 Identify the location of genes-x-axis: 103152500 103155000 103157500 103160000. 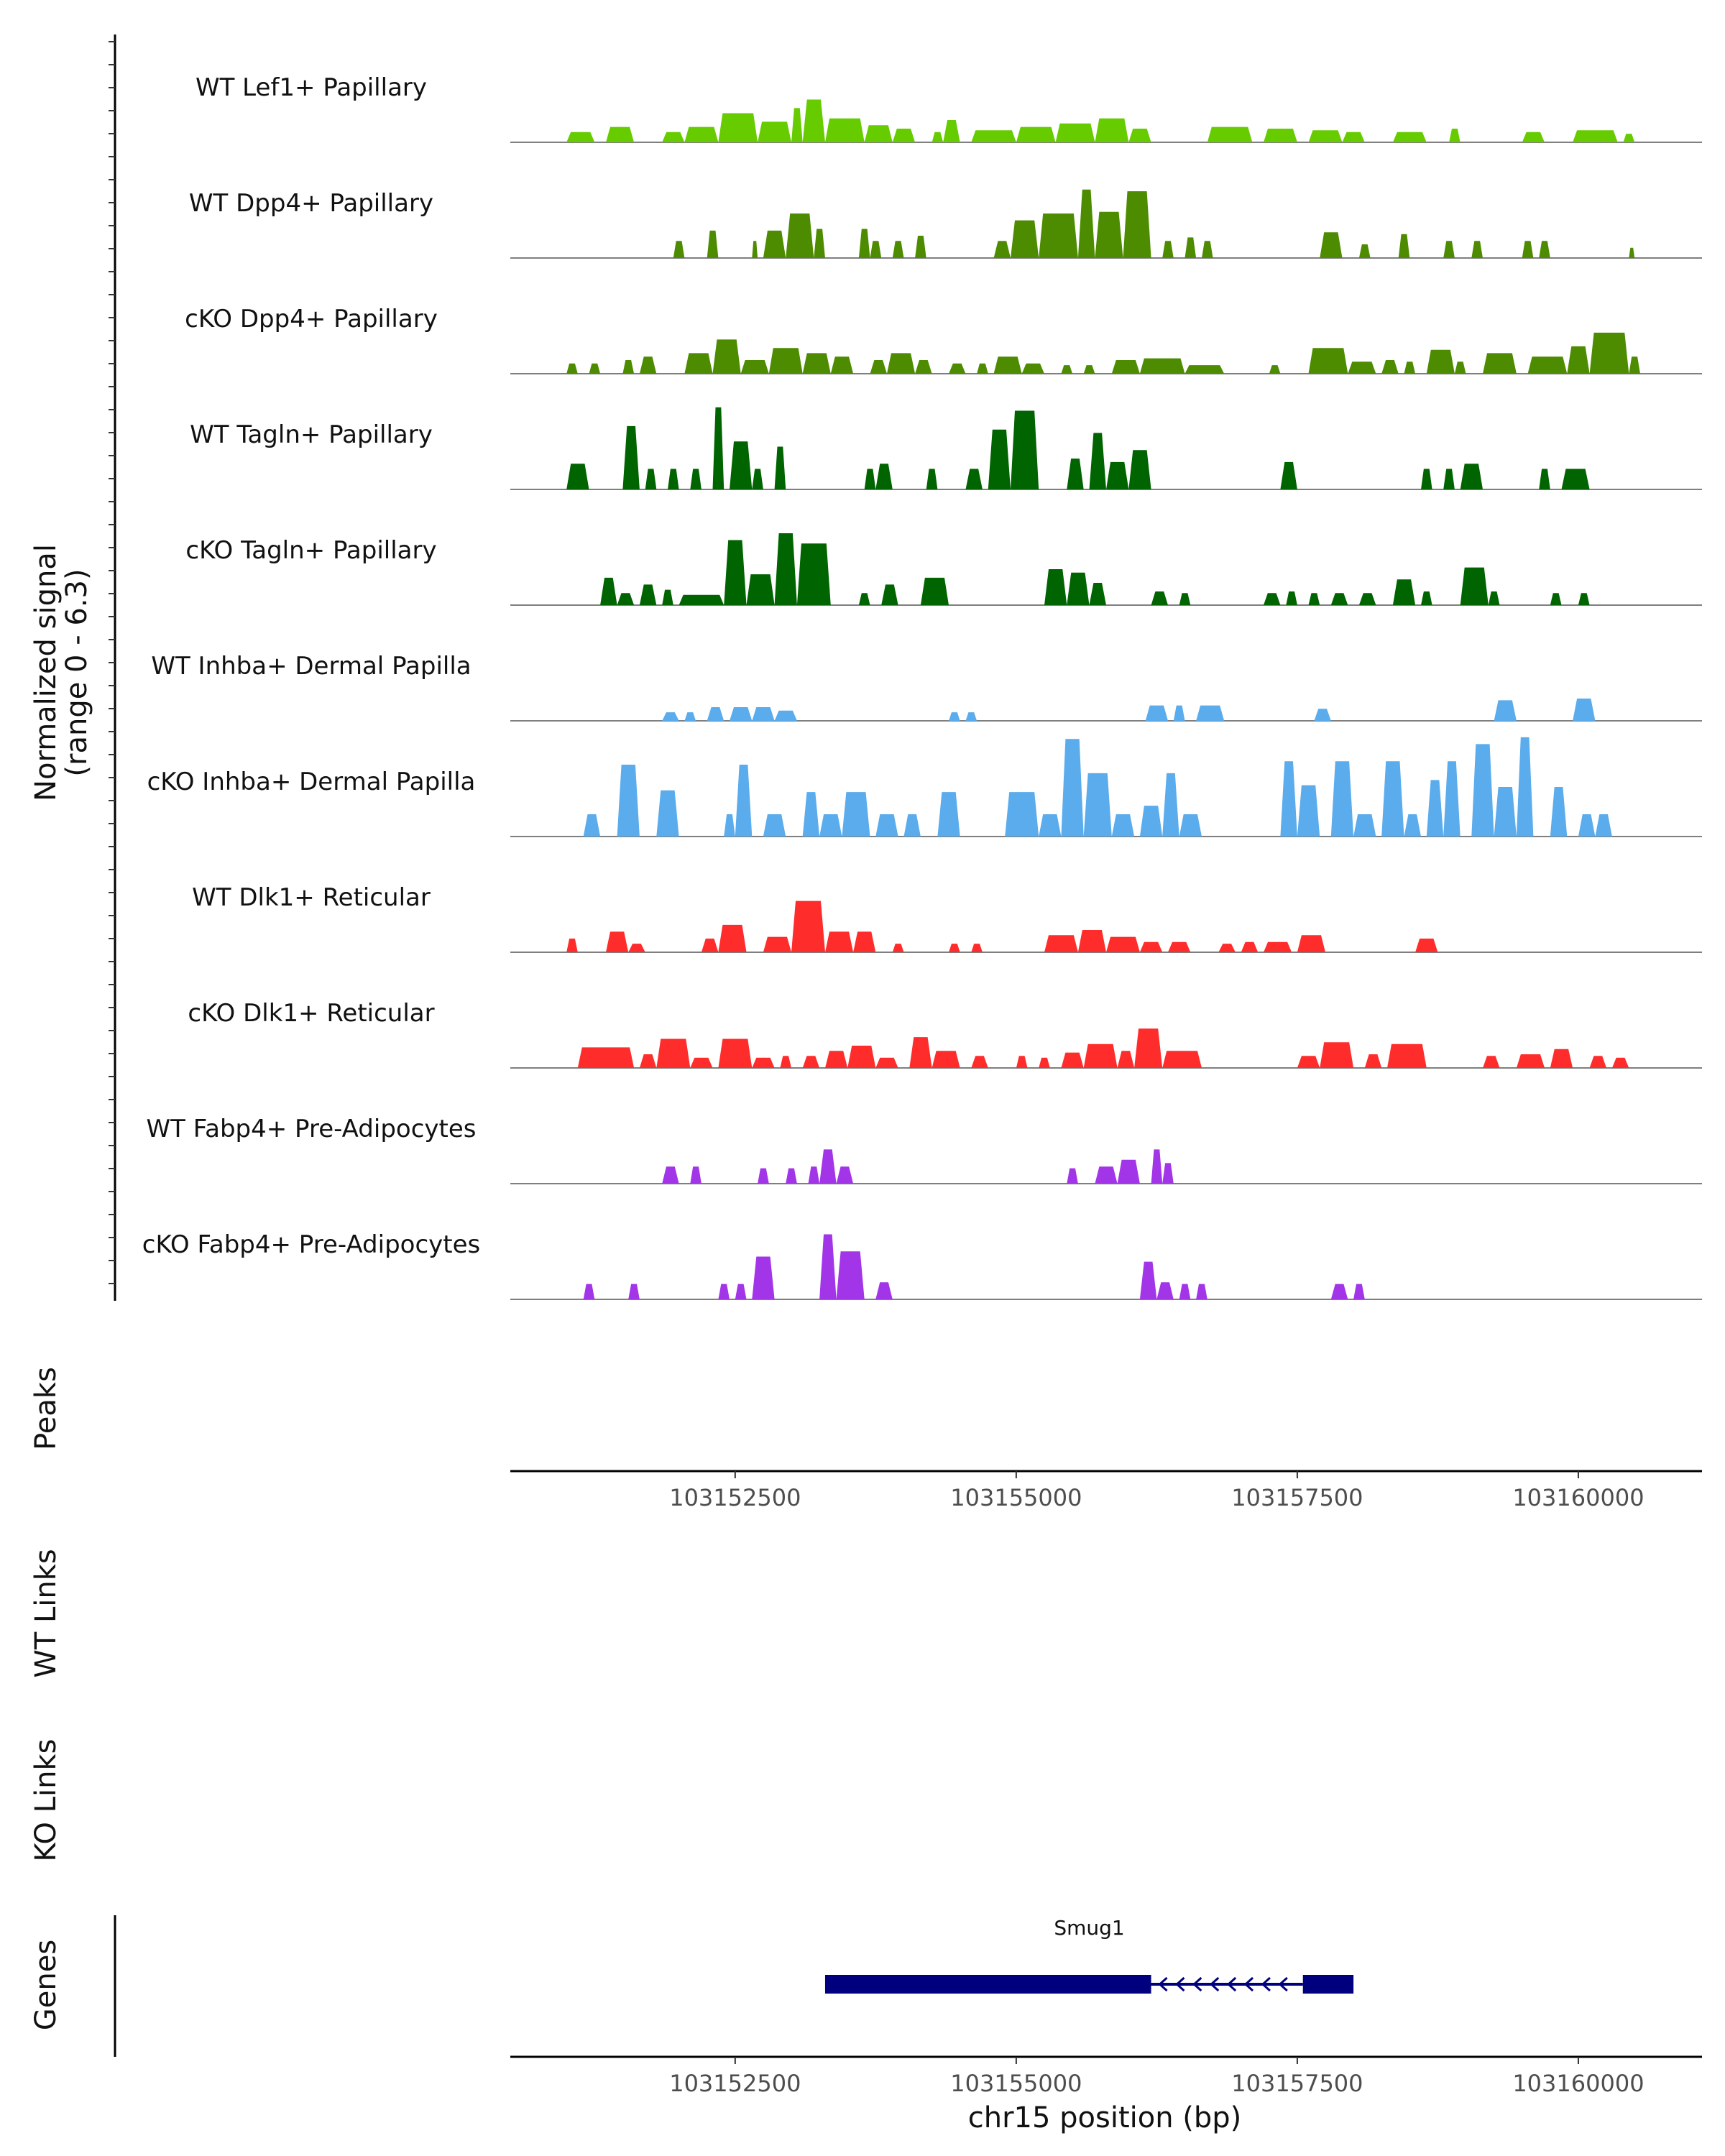
(1156, 2077).